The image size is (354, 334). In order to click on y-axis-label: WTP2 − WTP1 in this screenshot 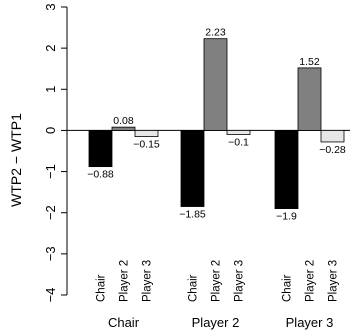, I will do `click(16, 160)`.